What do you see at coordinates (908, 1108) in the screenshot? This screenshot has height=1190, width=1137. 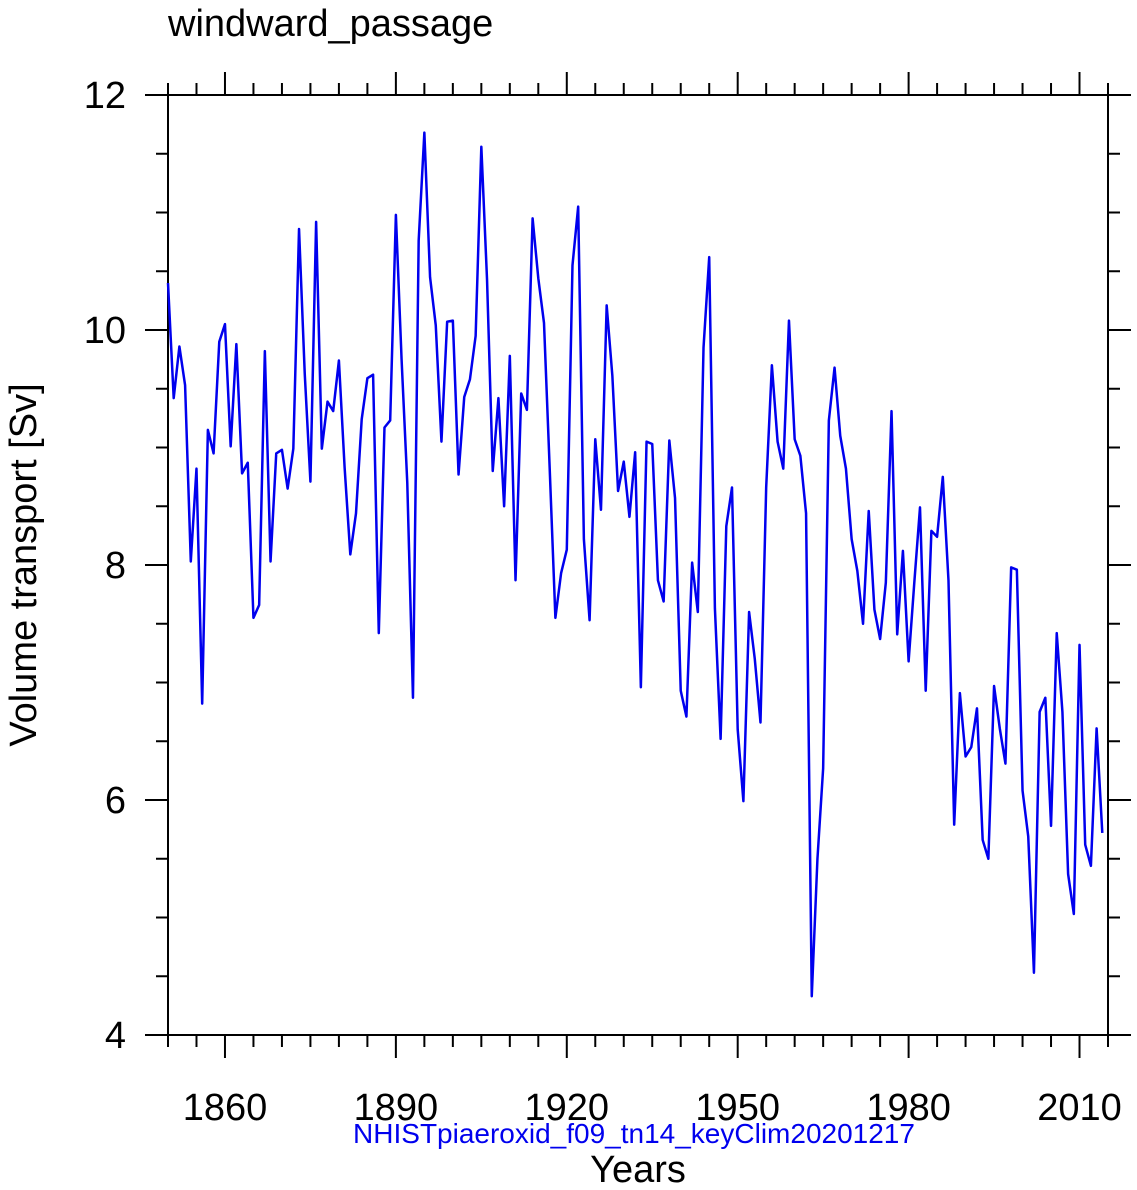 I see `x-tick-label: 1980` at bounding box center [908, 1108].